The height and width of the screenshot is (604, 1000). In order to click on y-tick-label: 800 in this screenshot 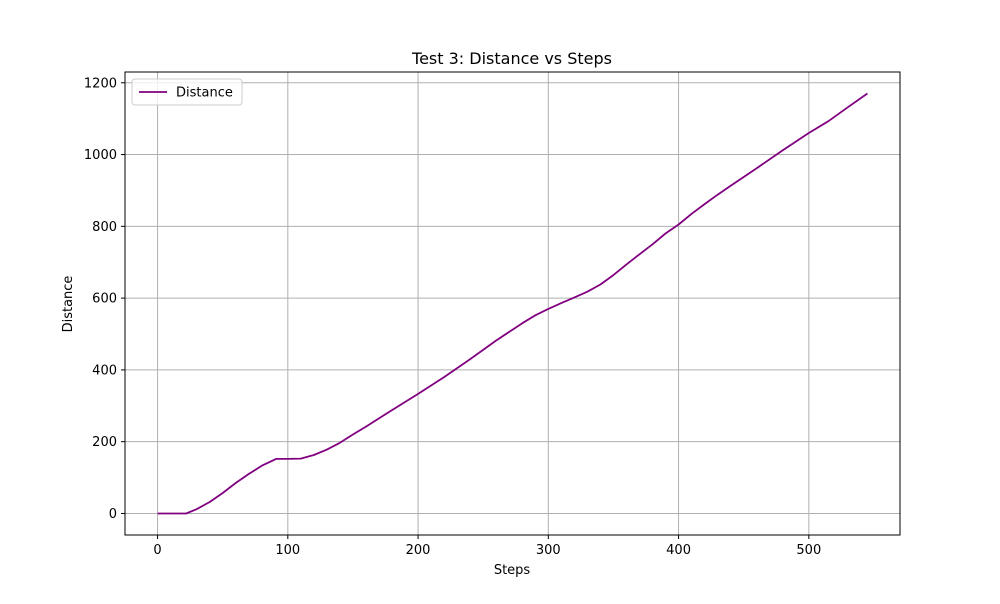, I will do `click(104, 227)`.